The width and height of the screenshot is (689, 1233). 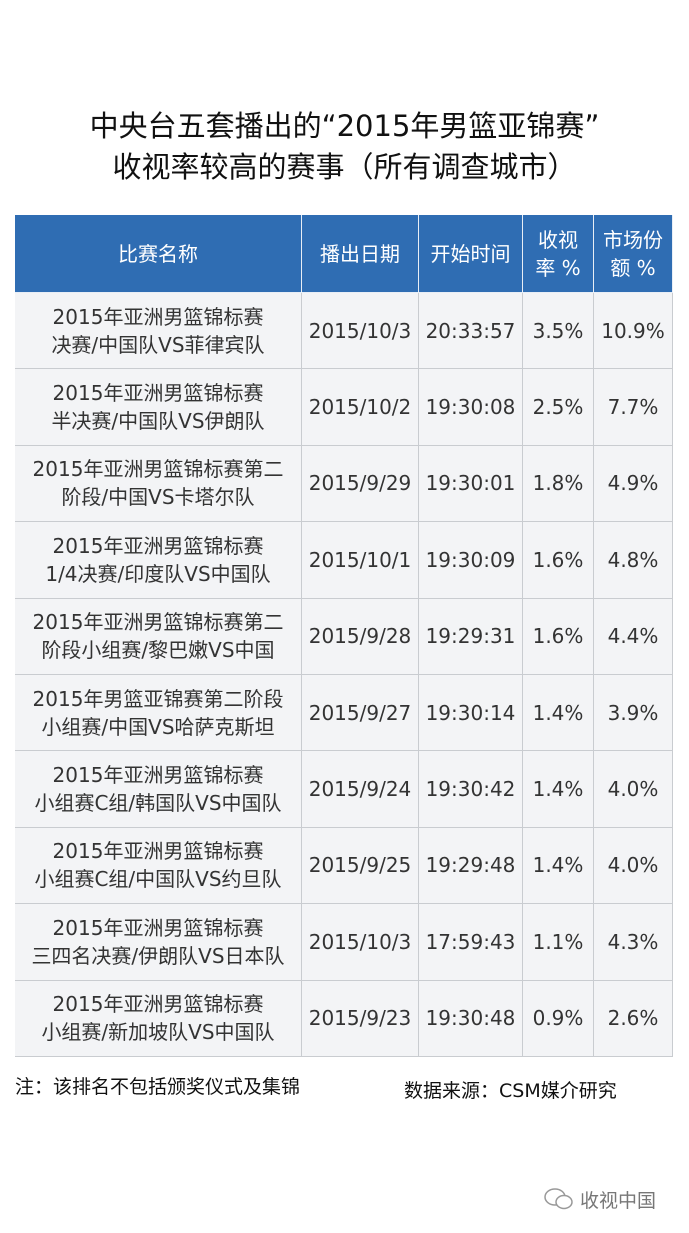 What do you see at coordinates (558, 483) in the screenshot?
I see `cell-text: 1.8%` at bounding box center [558, 483].